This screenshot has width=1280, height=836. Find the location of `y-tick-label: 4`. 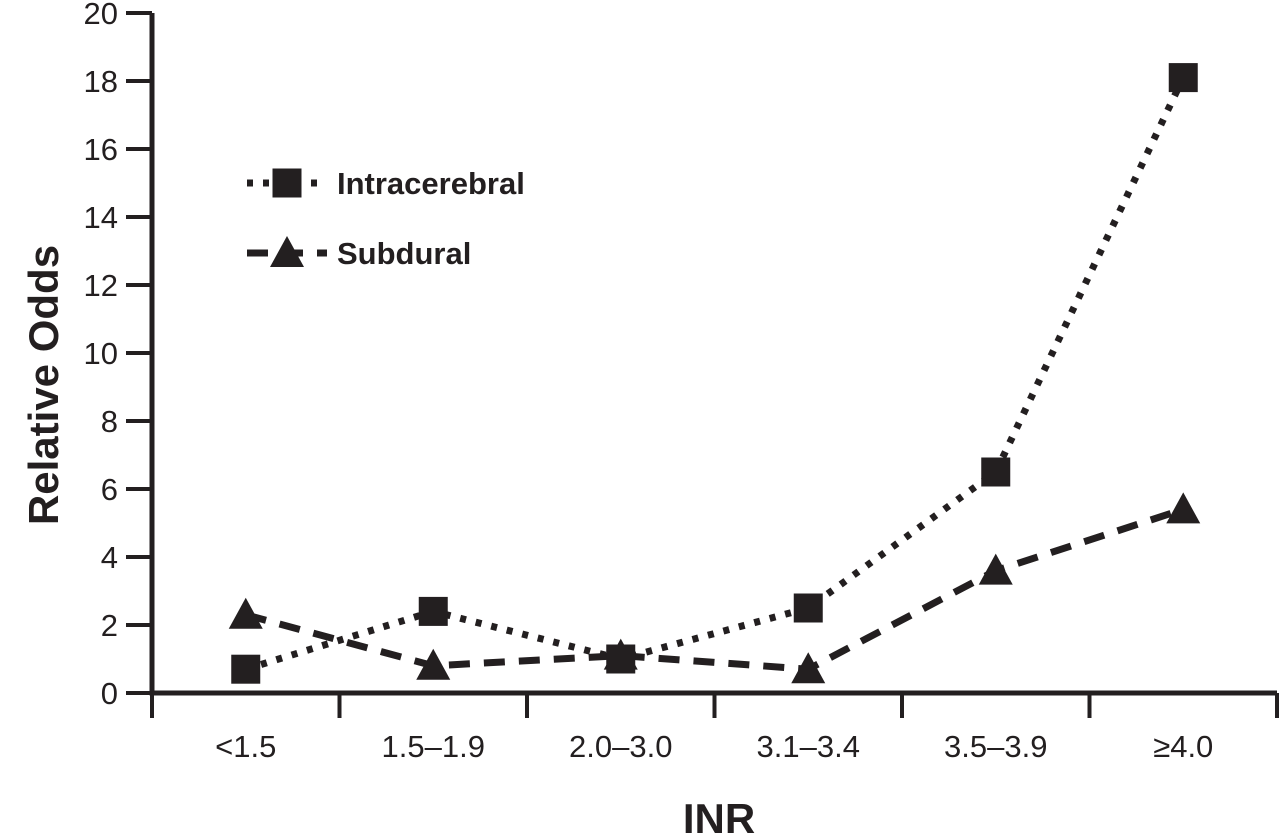

y-tick-label: 4 is located at coordinates (109, 557).